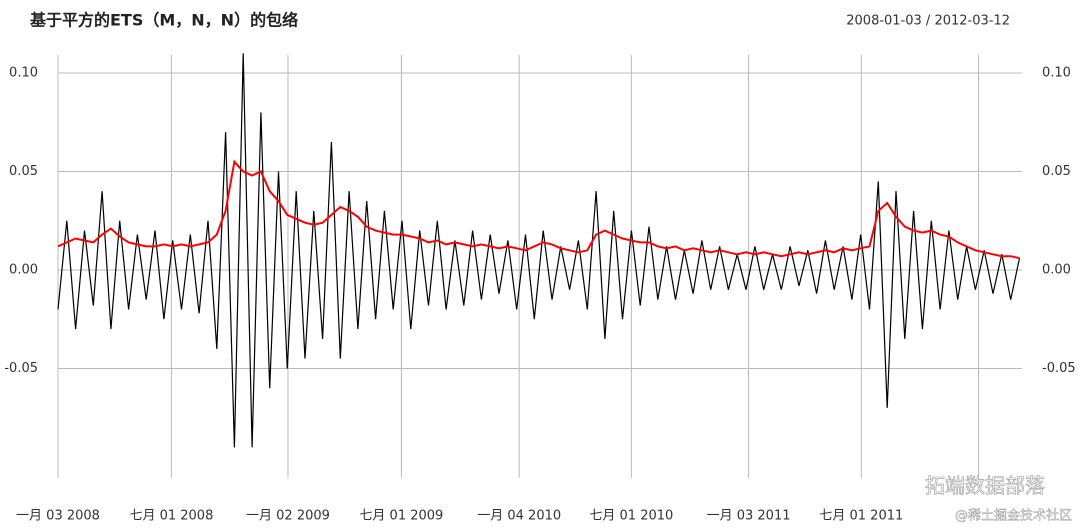  What do you see at coordinates (1013, 516) in the screenshot?
I see `watermark: @稀土掘金技术社区` at bounding box center [1013, 516].